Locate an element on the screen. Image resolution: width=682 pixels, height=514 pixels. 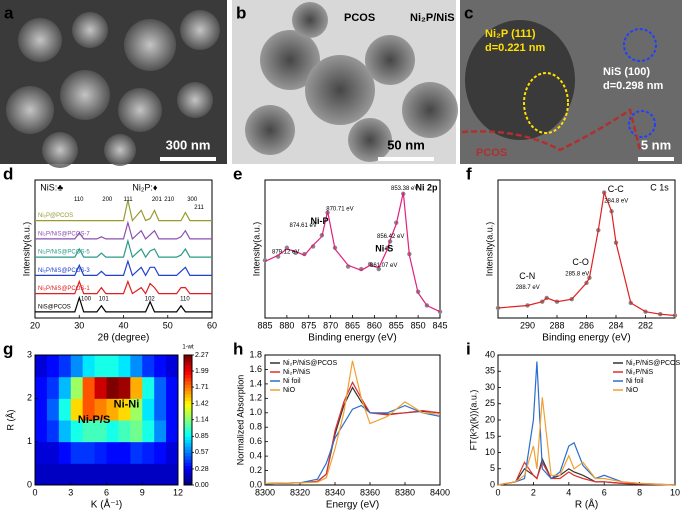
x-tick-label: 8380 is located at coordinates (405, 492).